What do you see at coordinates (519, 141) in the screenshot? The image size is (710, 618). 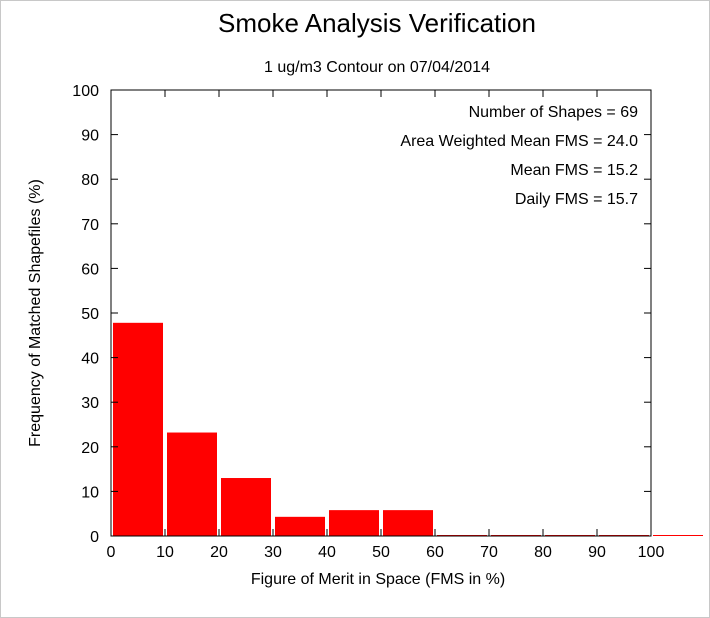 I see `stat-line: Area Weighted Mean FMS = 24.0` at bounding box center [519, 141].